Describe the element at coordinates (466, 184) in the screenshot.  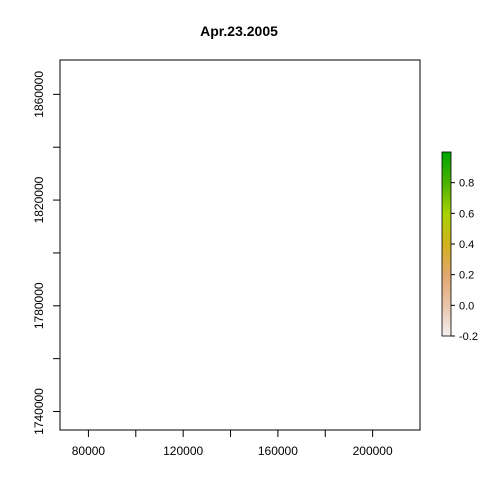
I see `legend-tick-label: 0.8` at that location.